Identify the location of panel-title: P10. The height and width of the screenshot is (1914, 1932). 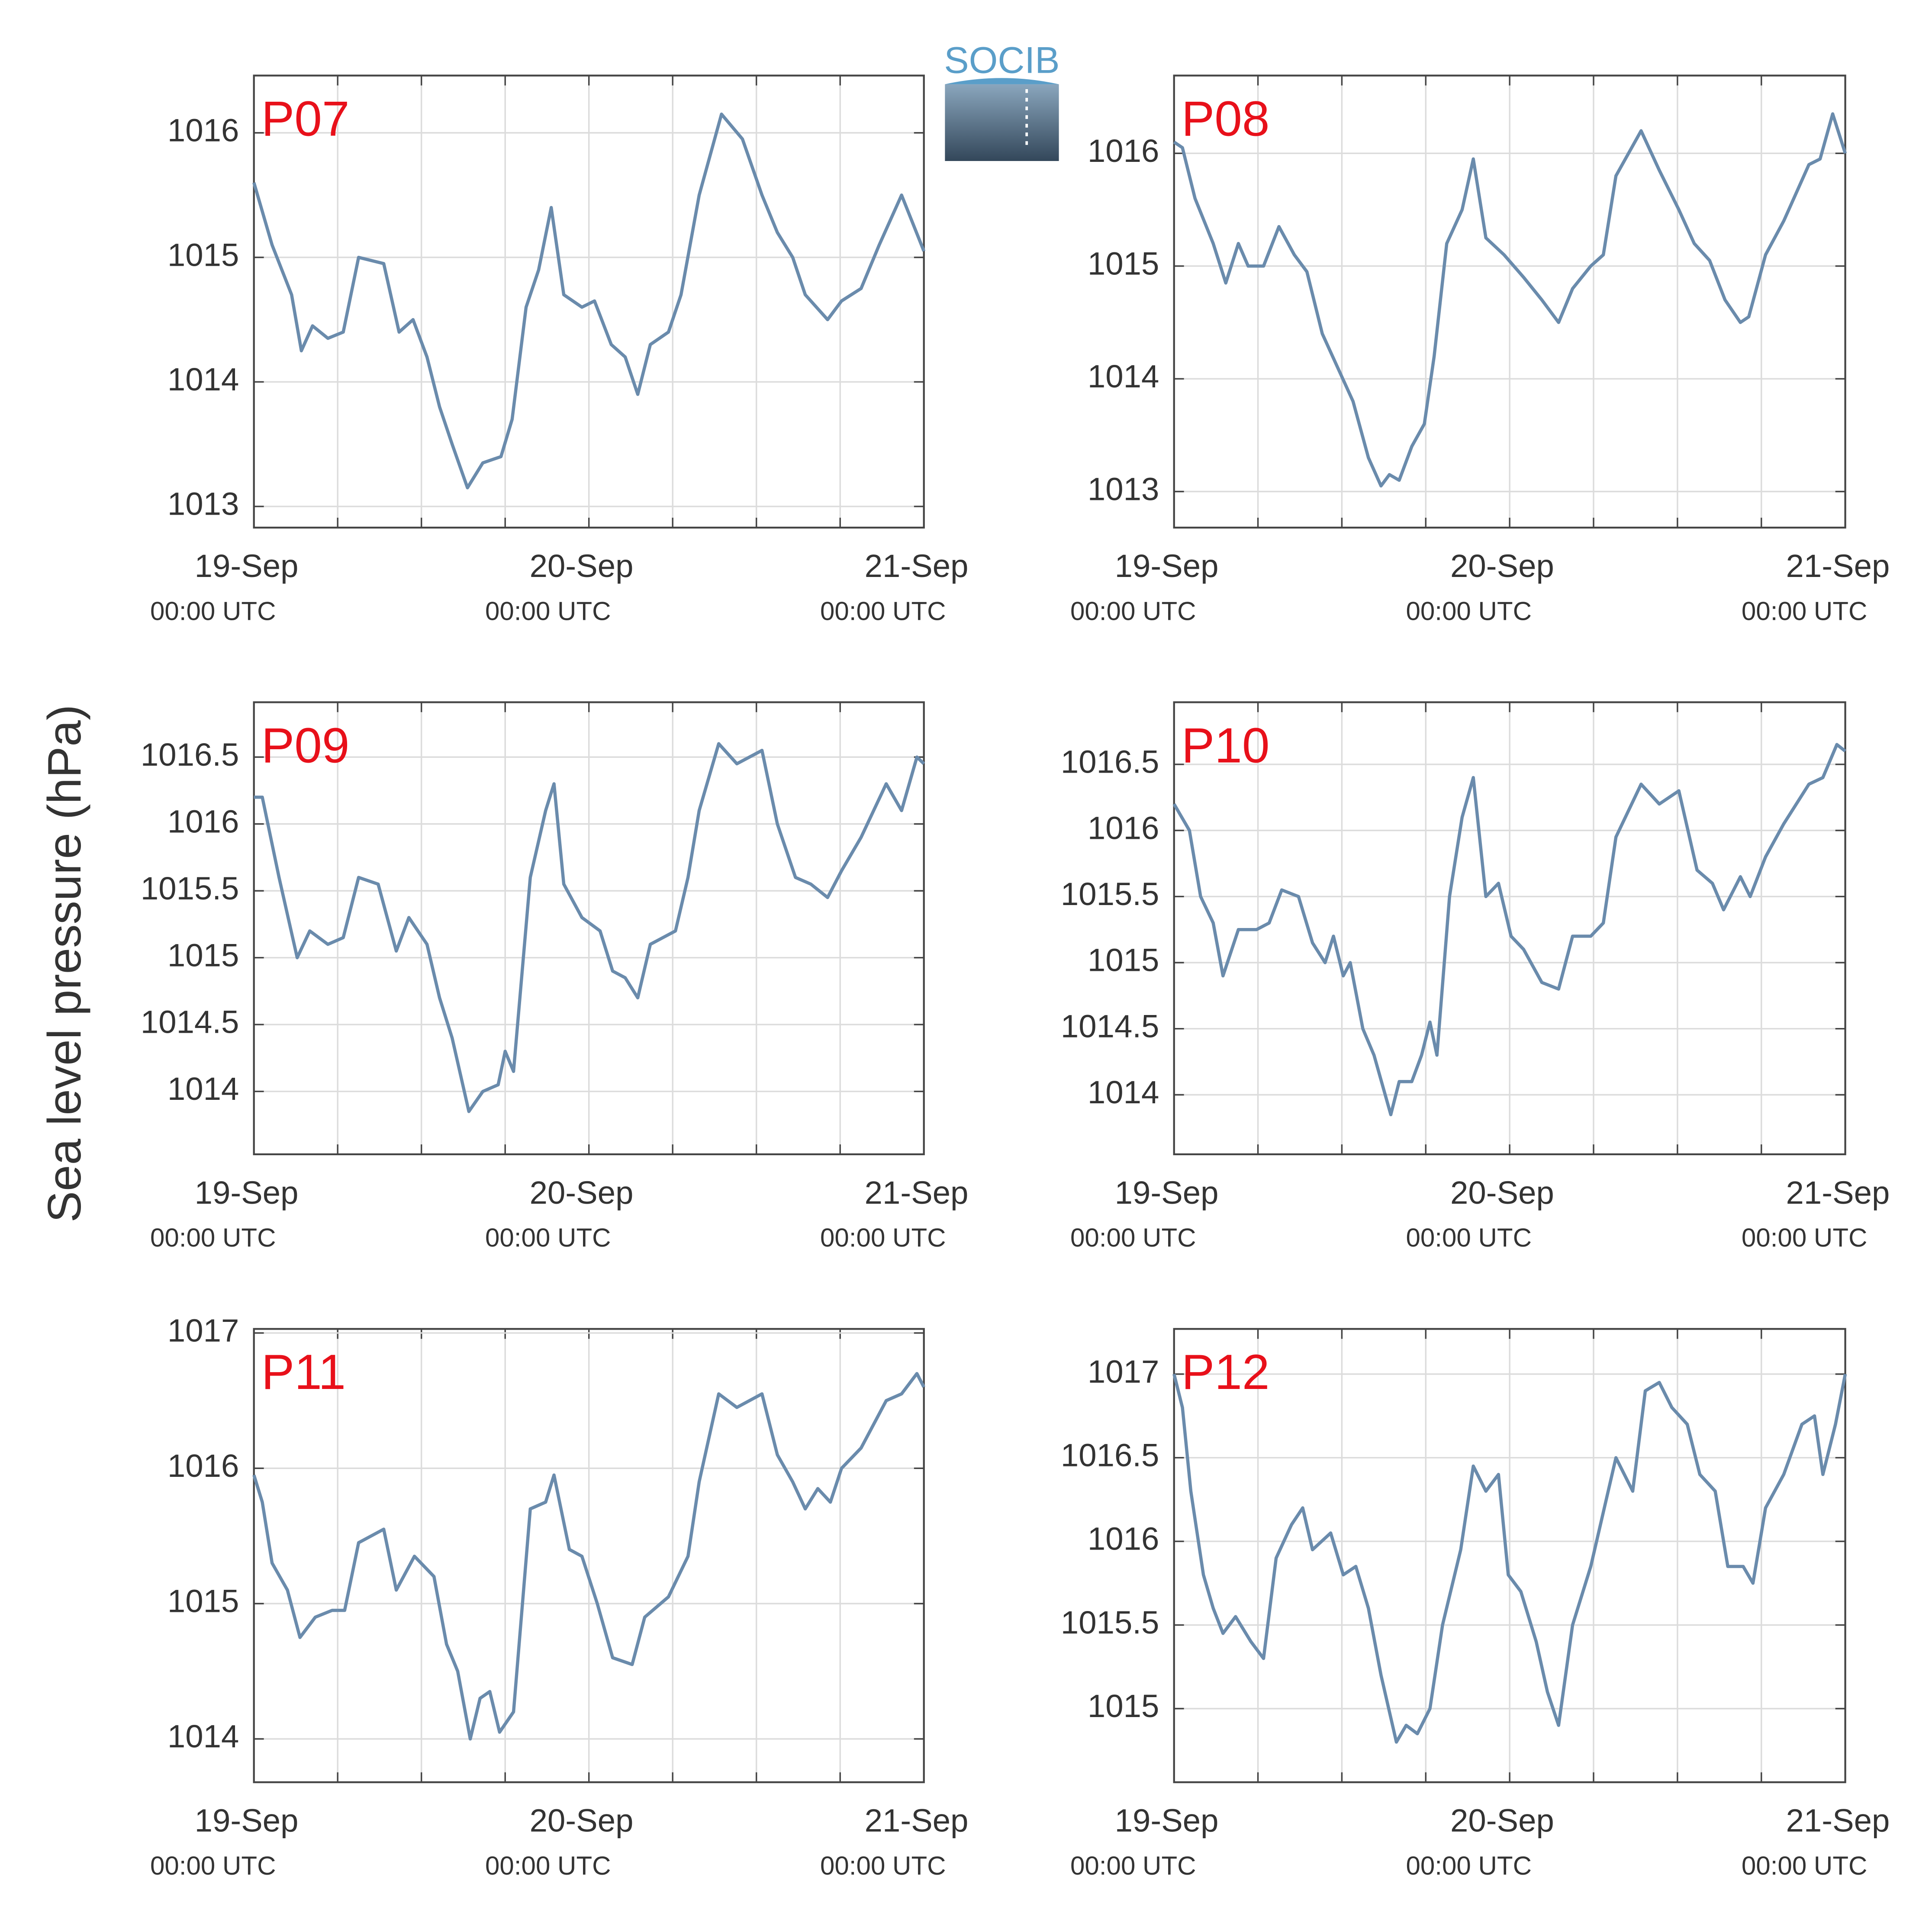
(1226, 745).